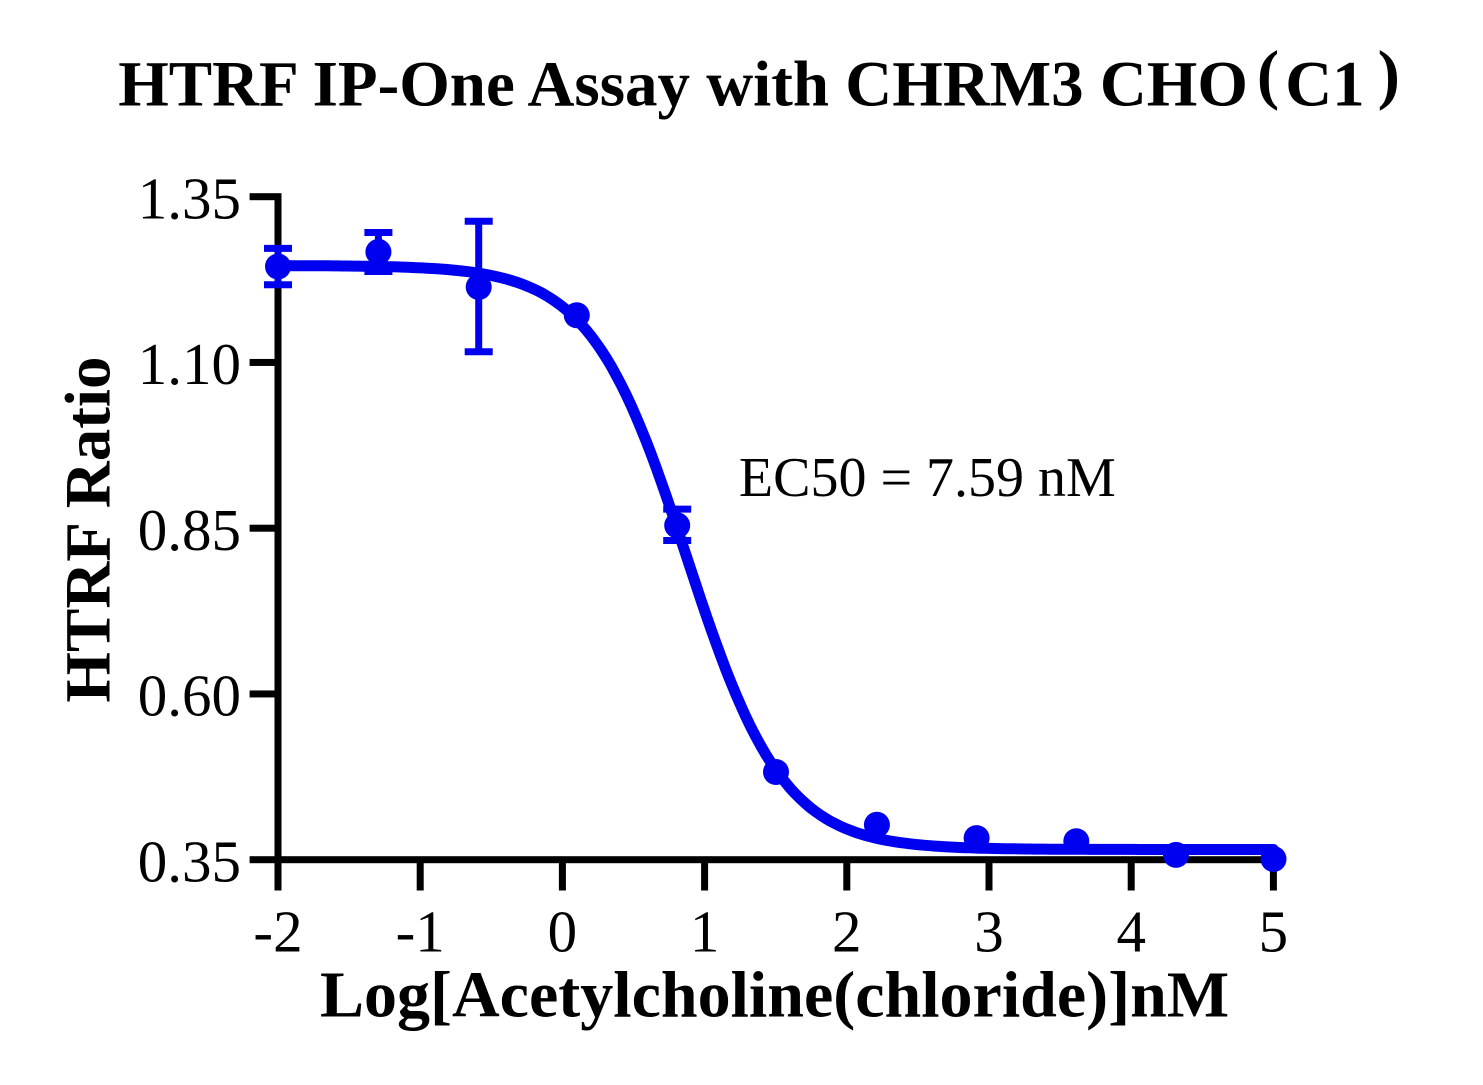  I want to click on svg-text: 4, so click(1131, 932).